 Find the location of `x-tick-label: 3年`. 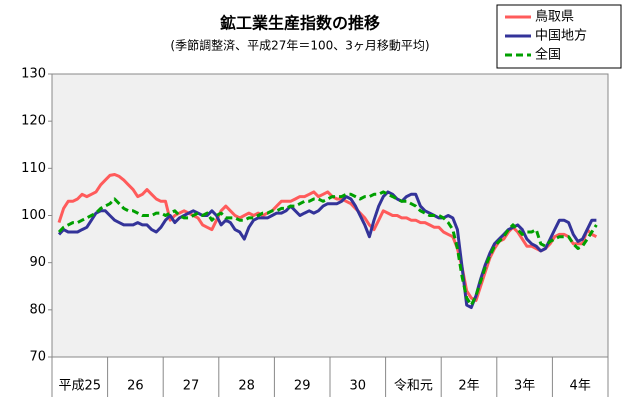

x-tick-label: 3年 is located at coordinates (524, 386).